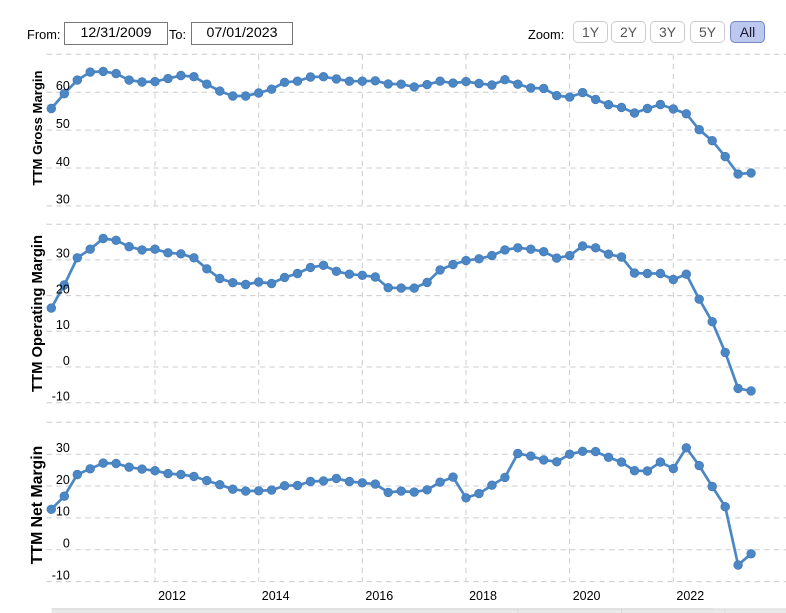  What do you see at coordinates (690, 596) in the screenshot?
I see `svg-text: 2022` at bounding box center [690, 596].